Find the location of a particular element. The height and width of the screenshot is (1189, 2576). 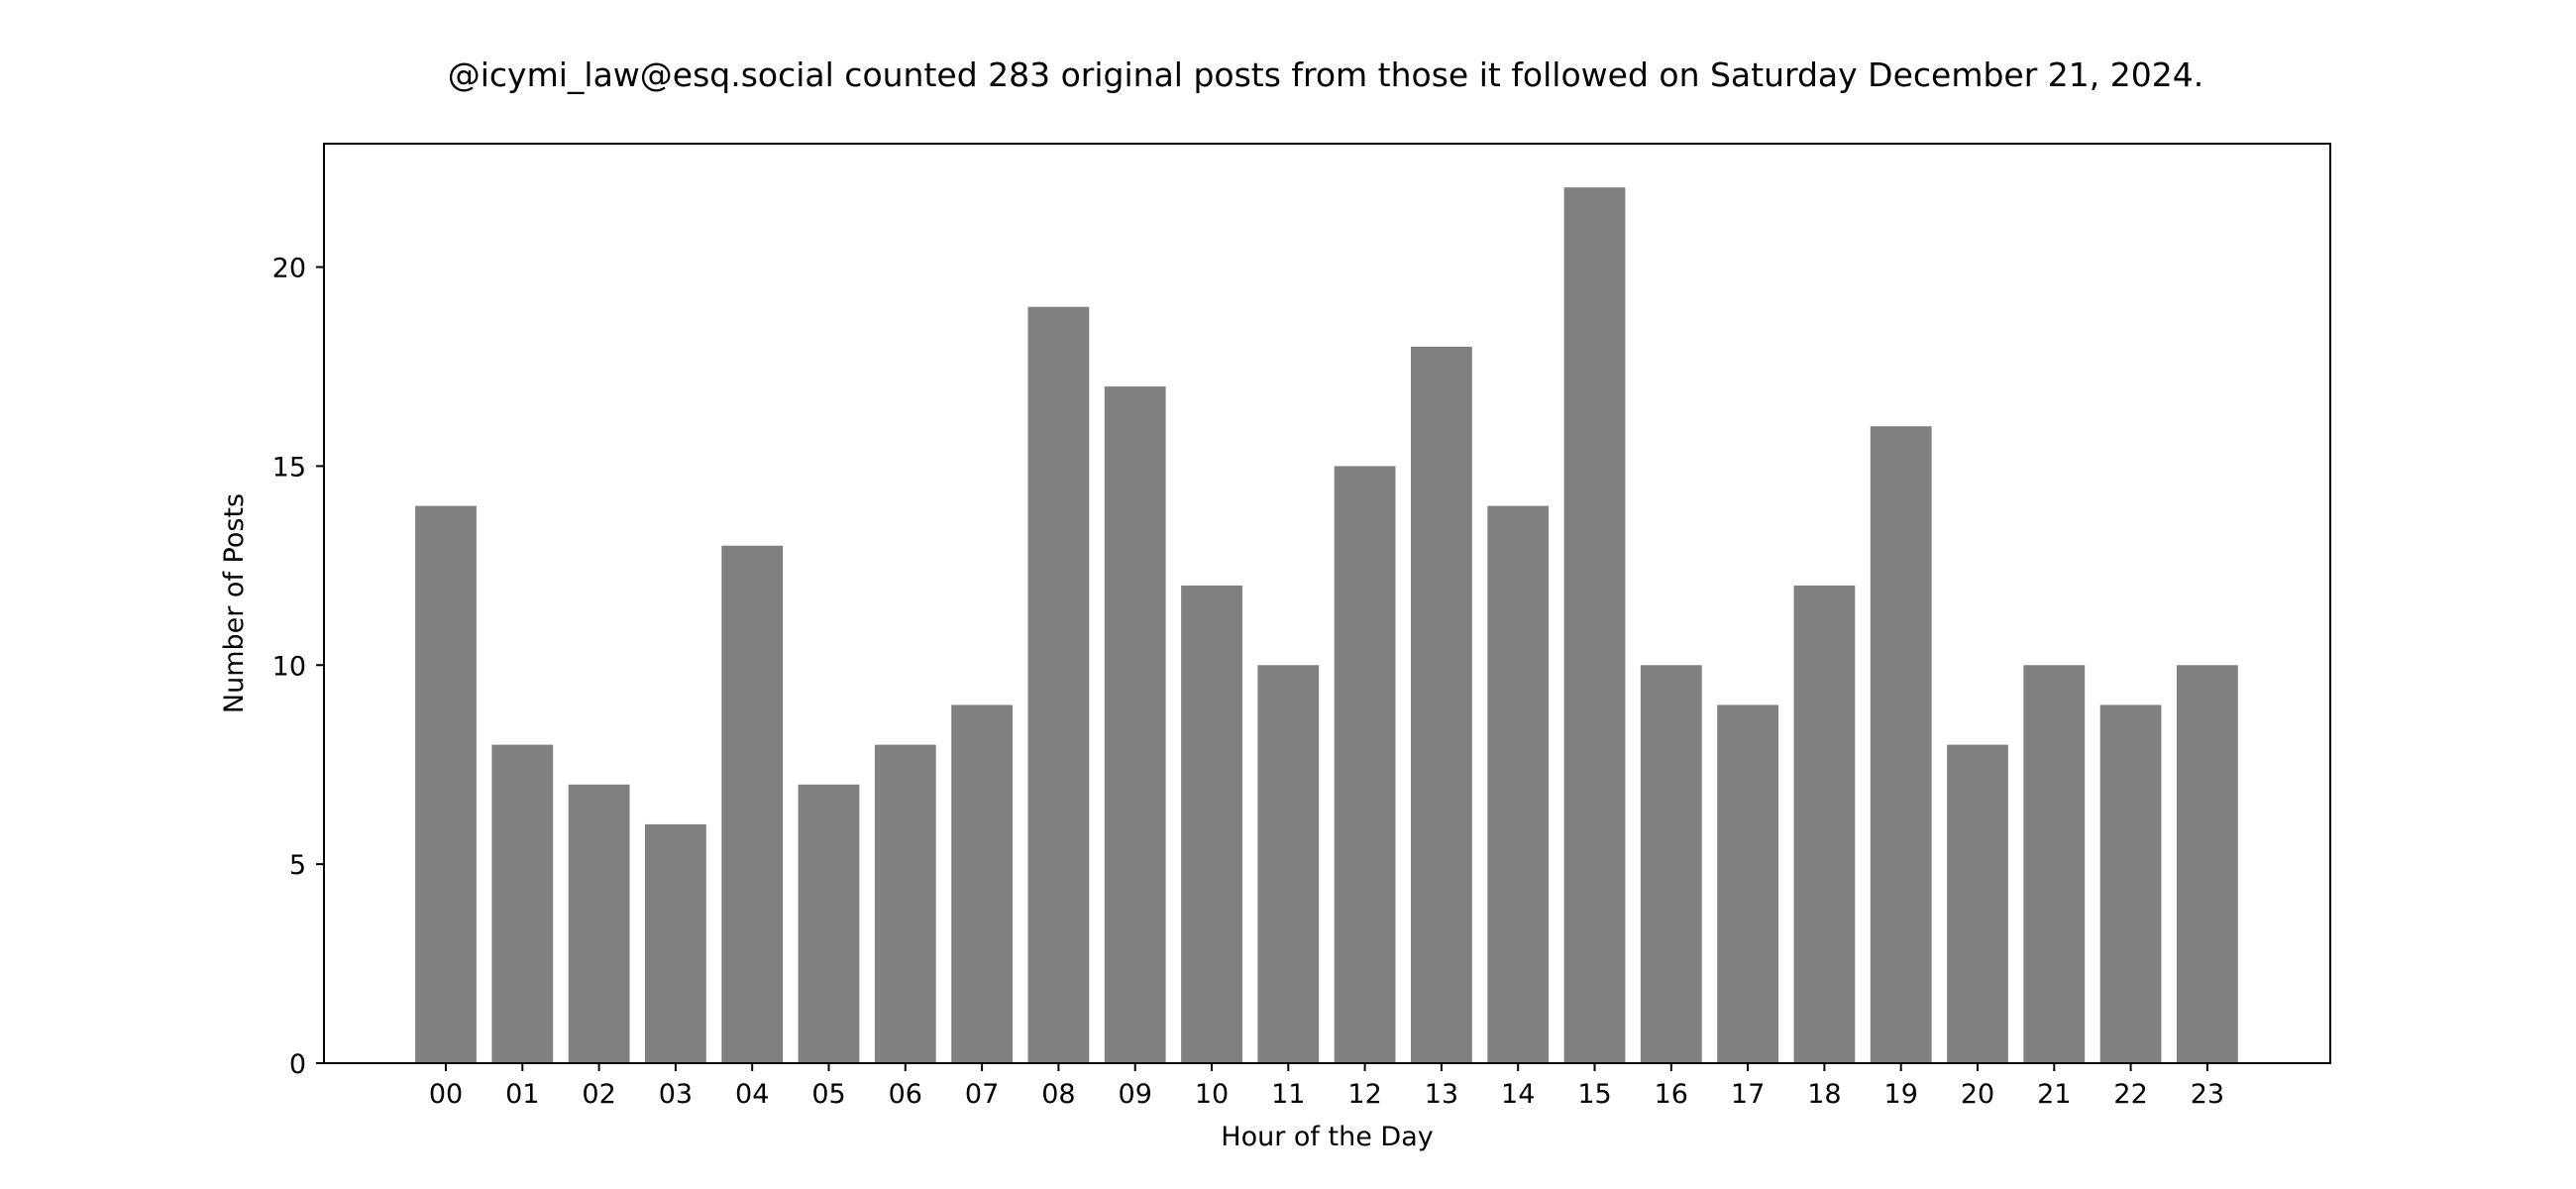

x-tick-label: 09 is located at coordinates (1135, 1094).